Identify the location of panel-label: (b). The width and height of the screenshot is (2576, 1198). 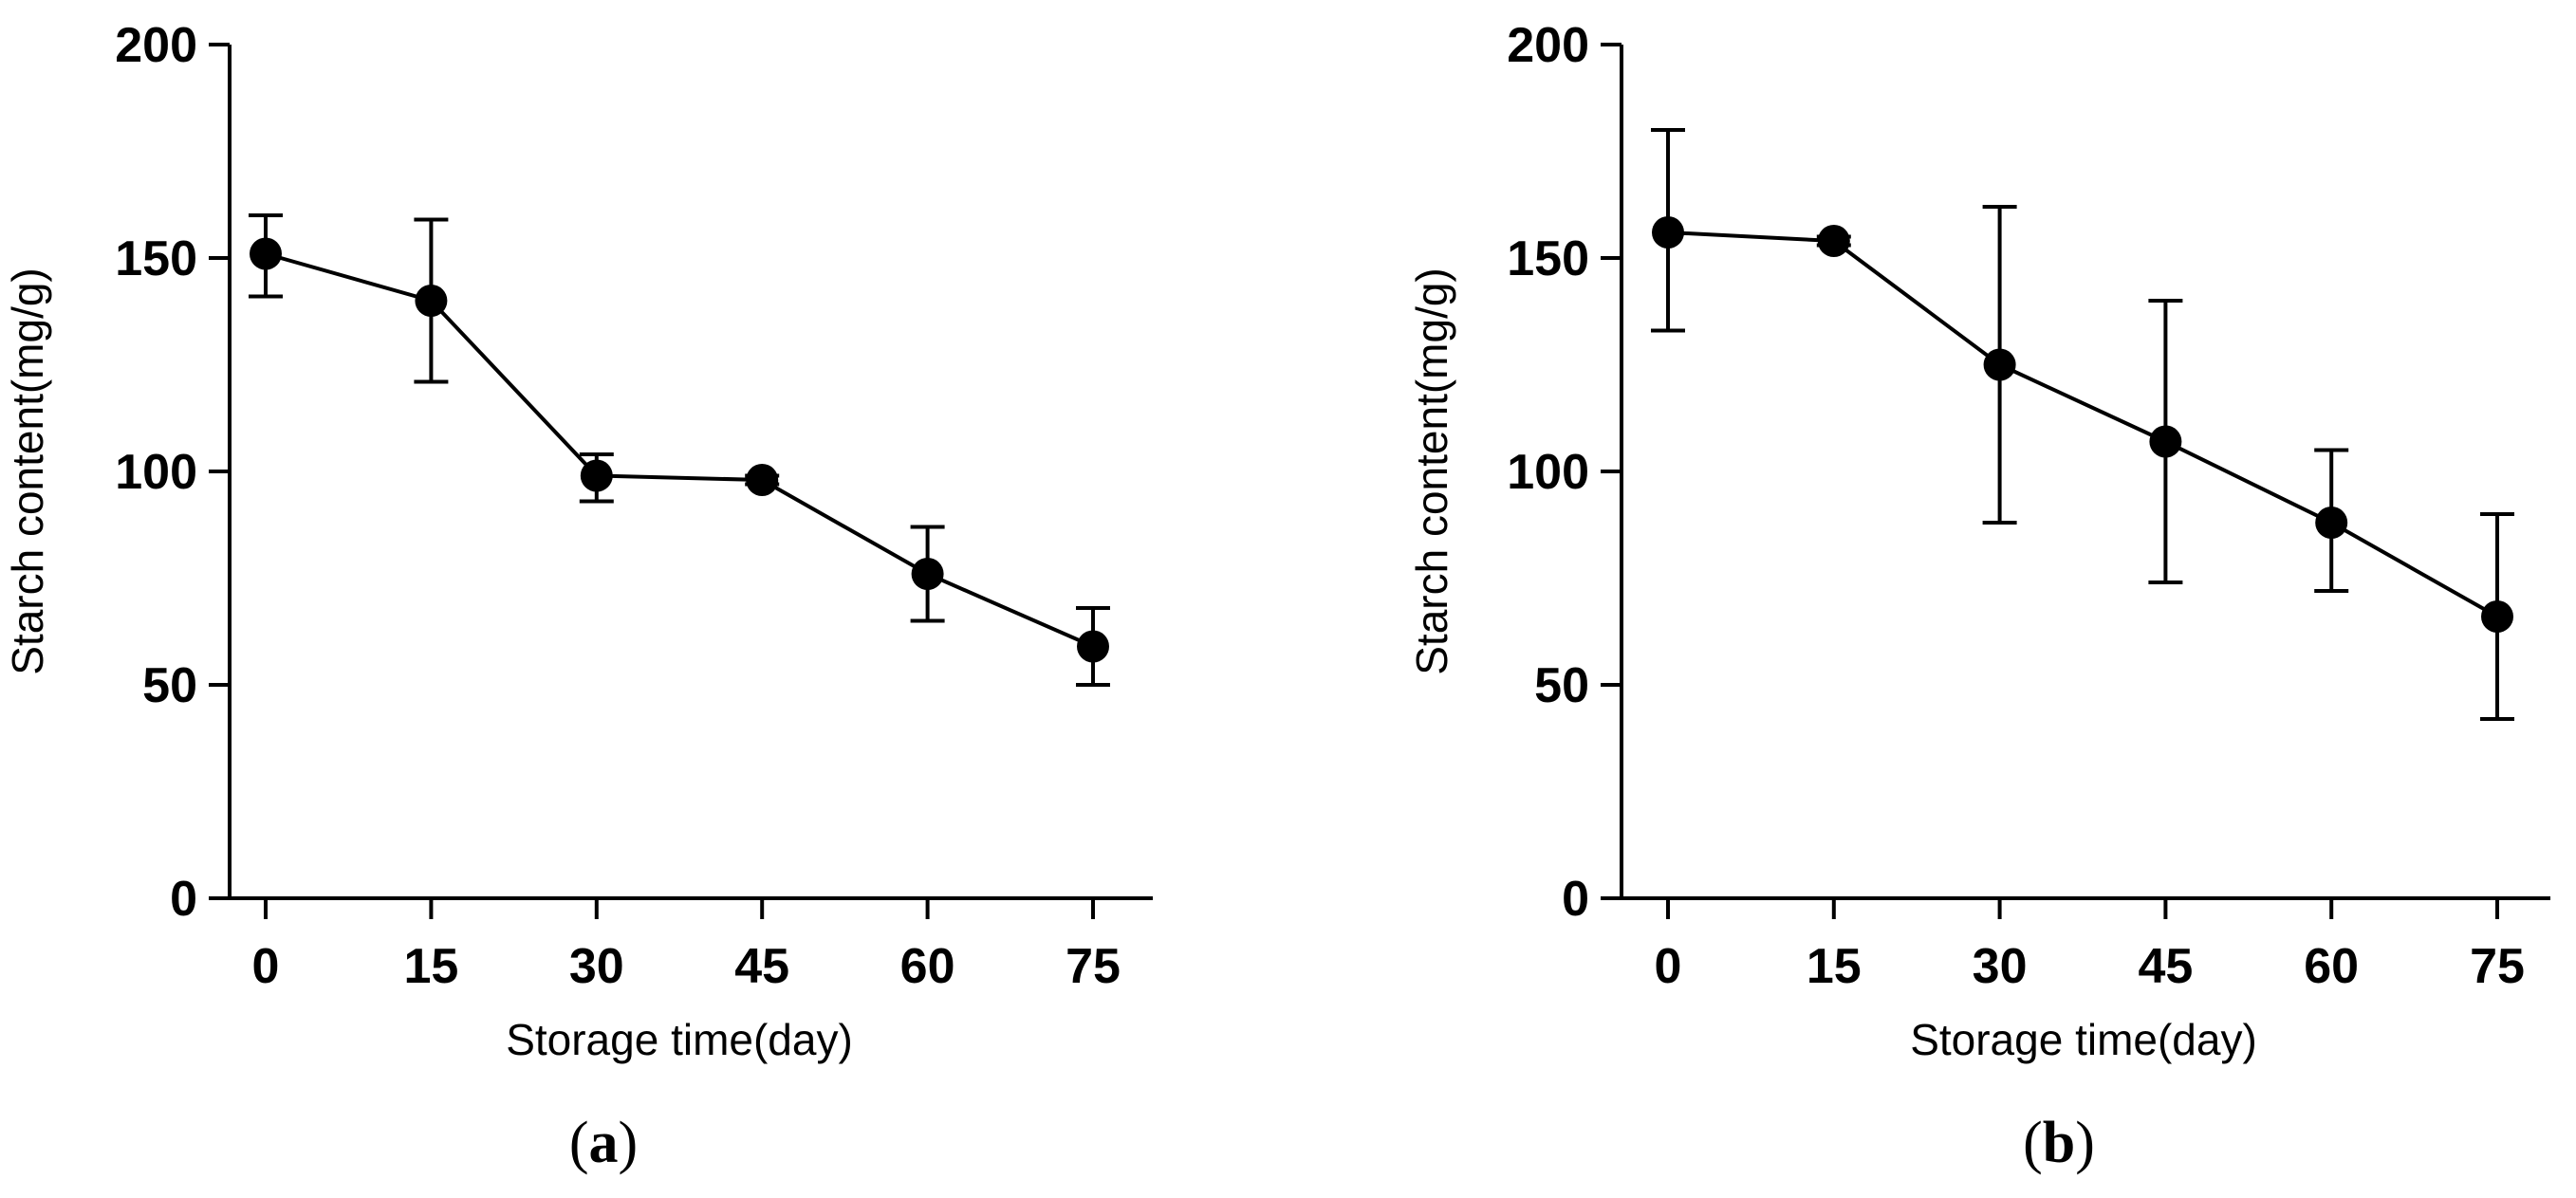
(2059, 1143).